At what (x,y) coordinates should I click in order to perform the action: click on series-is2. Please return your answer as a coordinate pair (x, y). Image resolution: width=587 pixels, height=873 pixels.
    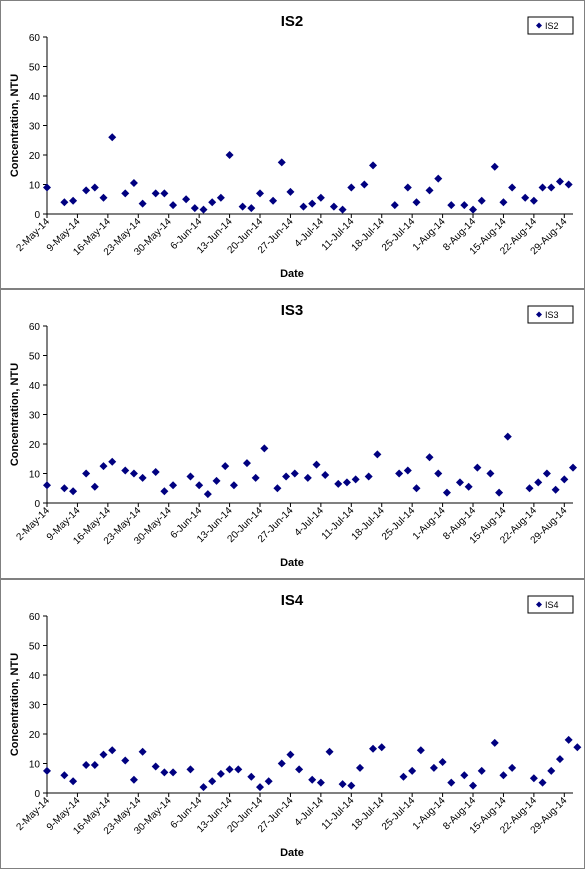
    Looking at the image, I should click on (308, 173).